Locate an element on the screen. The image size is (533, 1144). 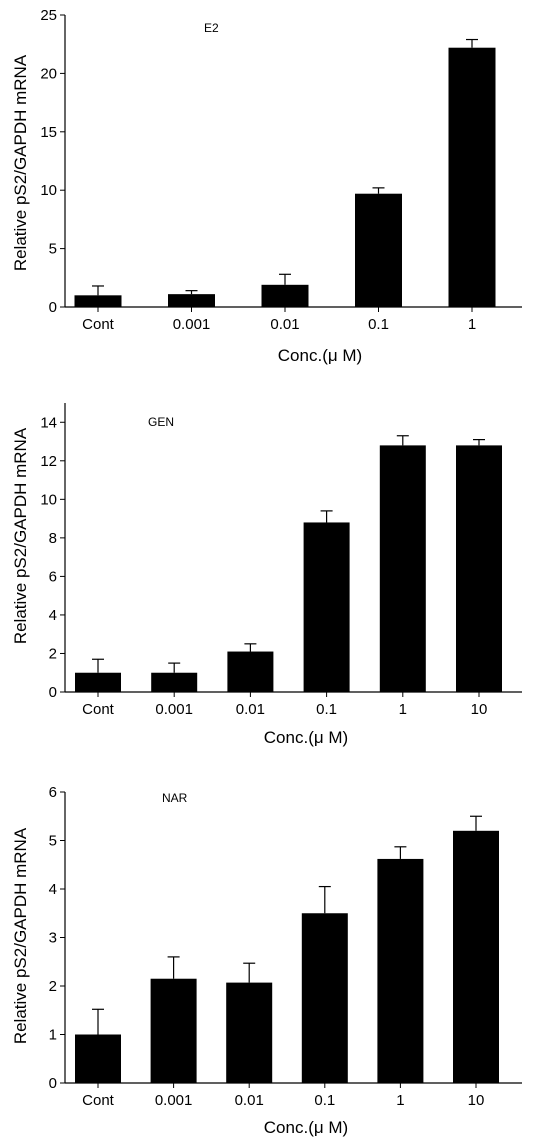
y-tick-label-e2-4: 20 is located at coordinates (48, 73).